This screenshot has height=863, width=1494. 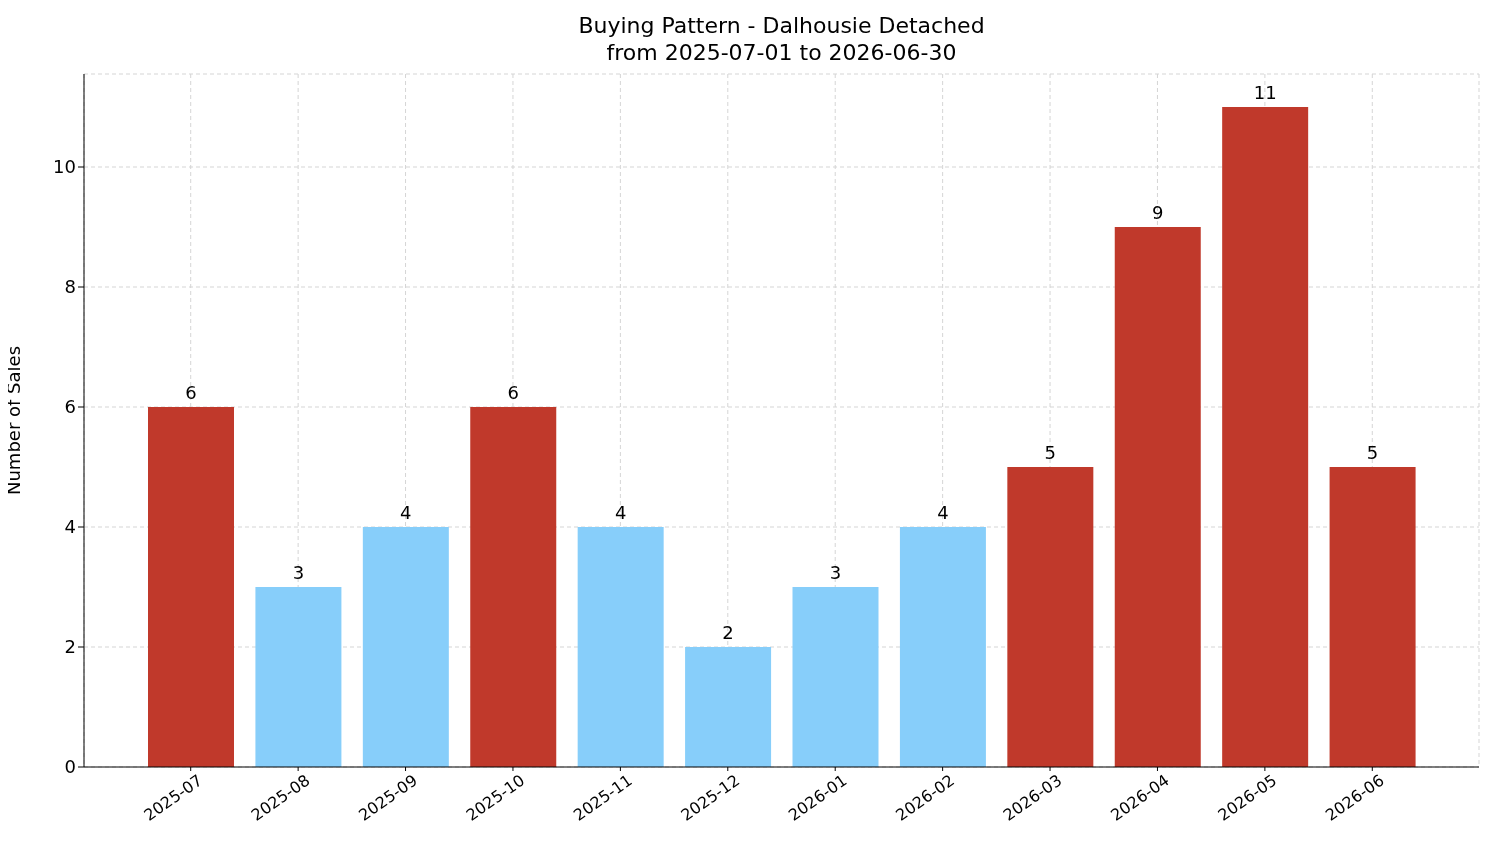 I want to click on data-label: 2, so click(x=728, y=632).